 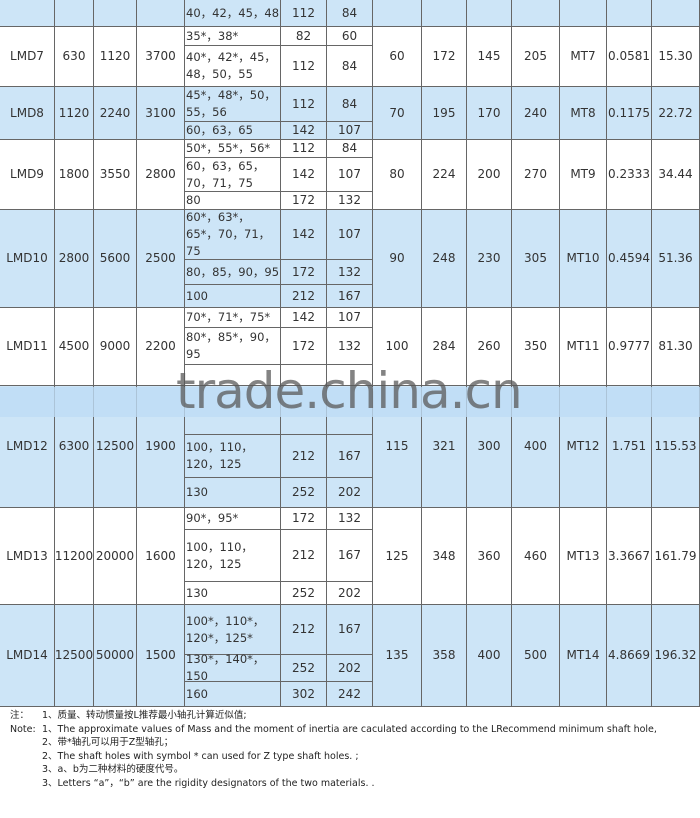 I want to click on value-cell: 145, so click(x=489, y=57).